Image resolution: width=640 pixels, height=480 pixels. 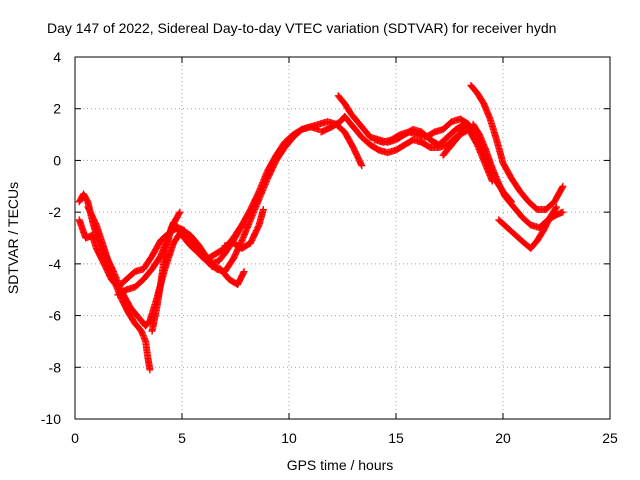 I want to click on y-tick-label: 2, so click(x=57, y=109).